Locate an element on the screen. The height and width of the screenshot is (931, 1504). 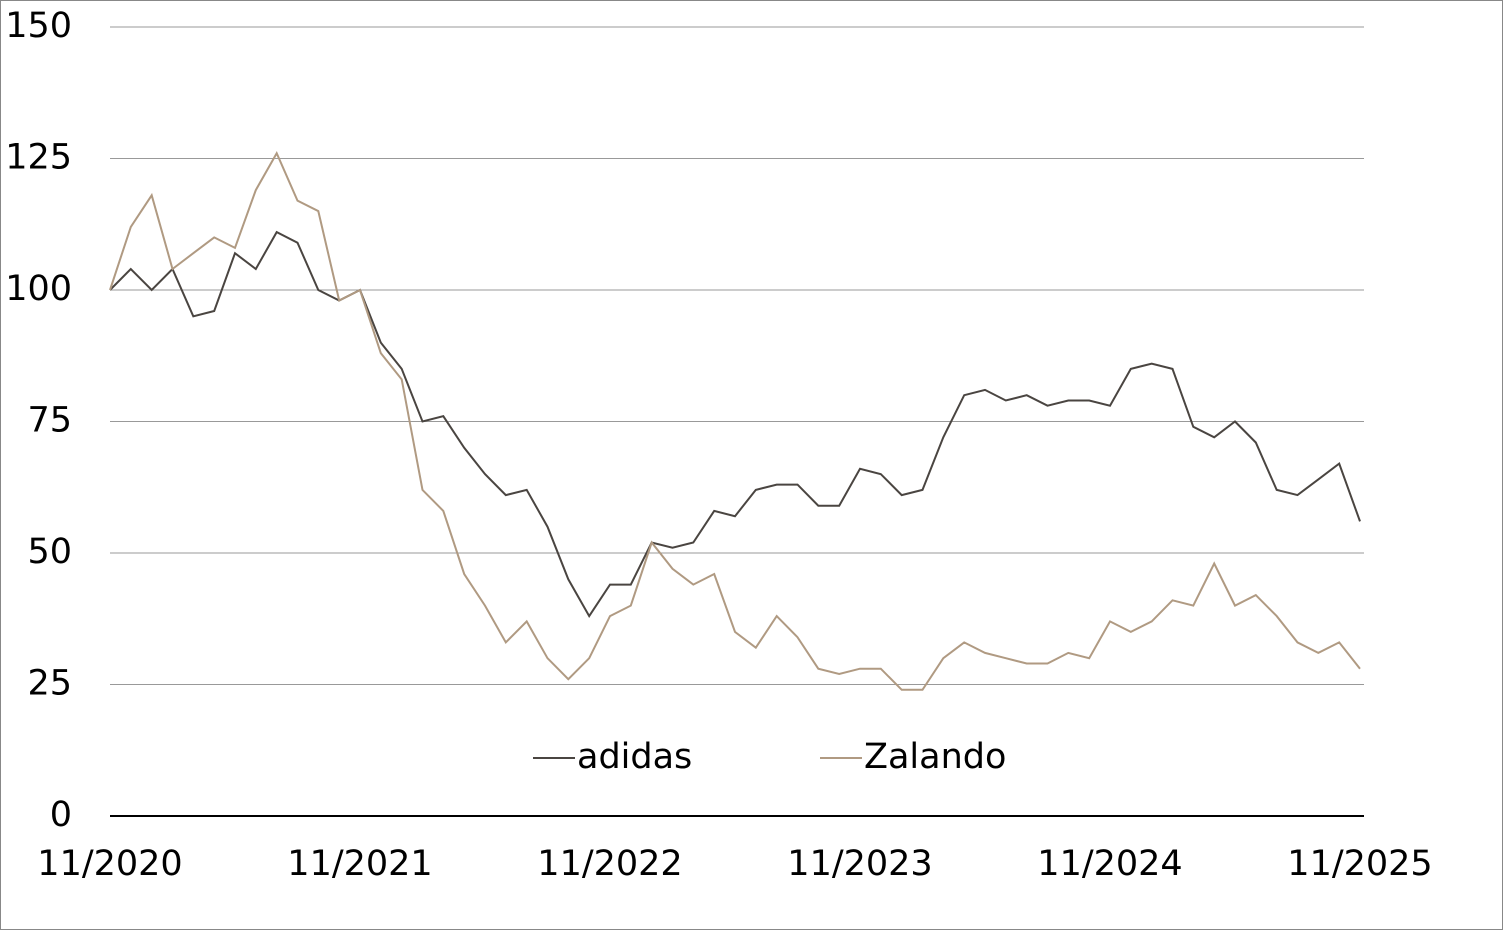
legend-label: Zalando is located at coordinates (935, 757).